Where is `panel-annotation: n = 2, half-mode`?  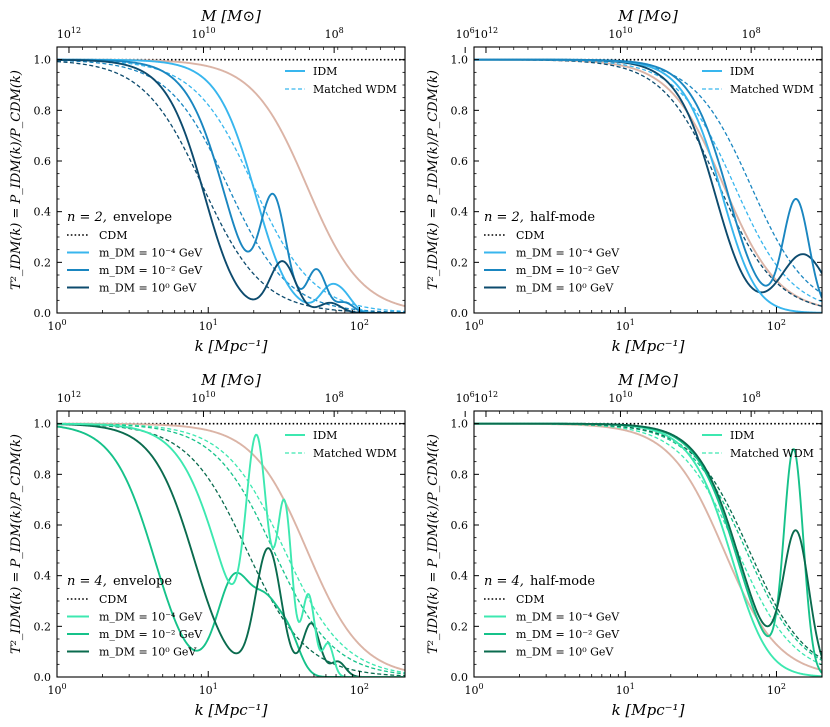
panel-annotation: n = 2, half-mode is located at coordinates (539, 217).